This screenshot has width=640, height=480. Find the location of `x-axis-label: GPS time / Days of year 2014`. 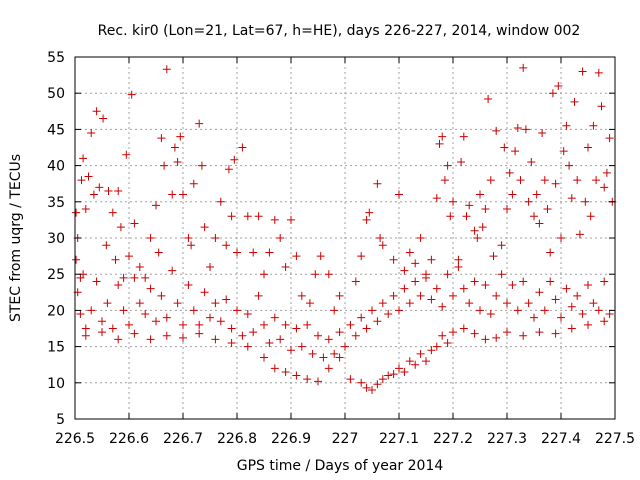

x-axis-label: GPS time / Days of year 2014 is located at coordinates (340, 466).